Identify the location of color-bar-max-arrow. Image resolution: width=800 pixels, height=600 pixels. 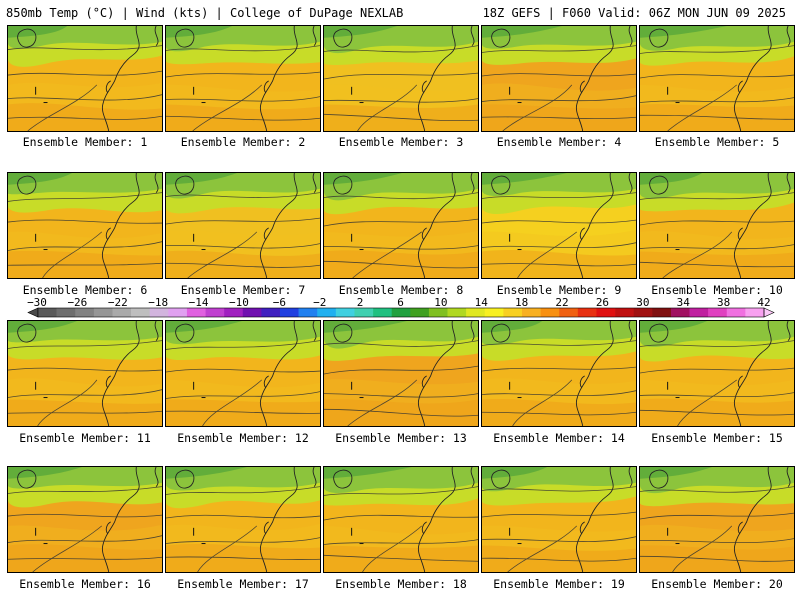
(769, 312).